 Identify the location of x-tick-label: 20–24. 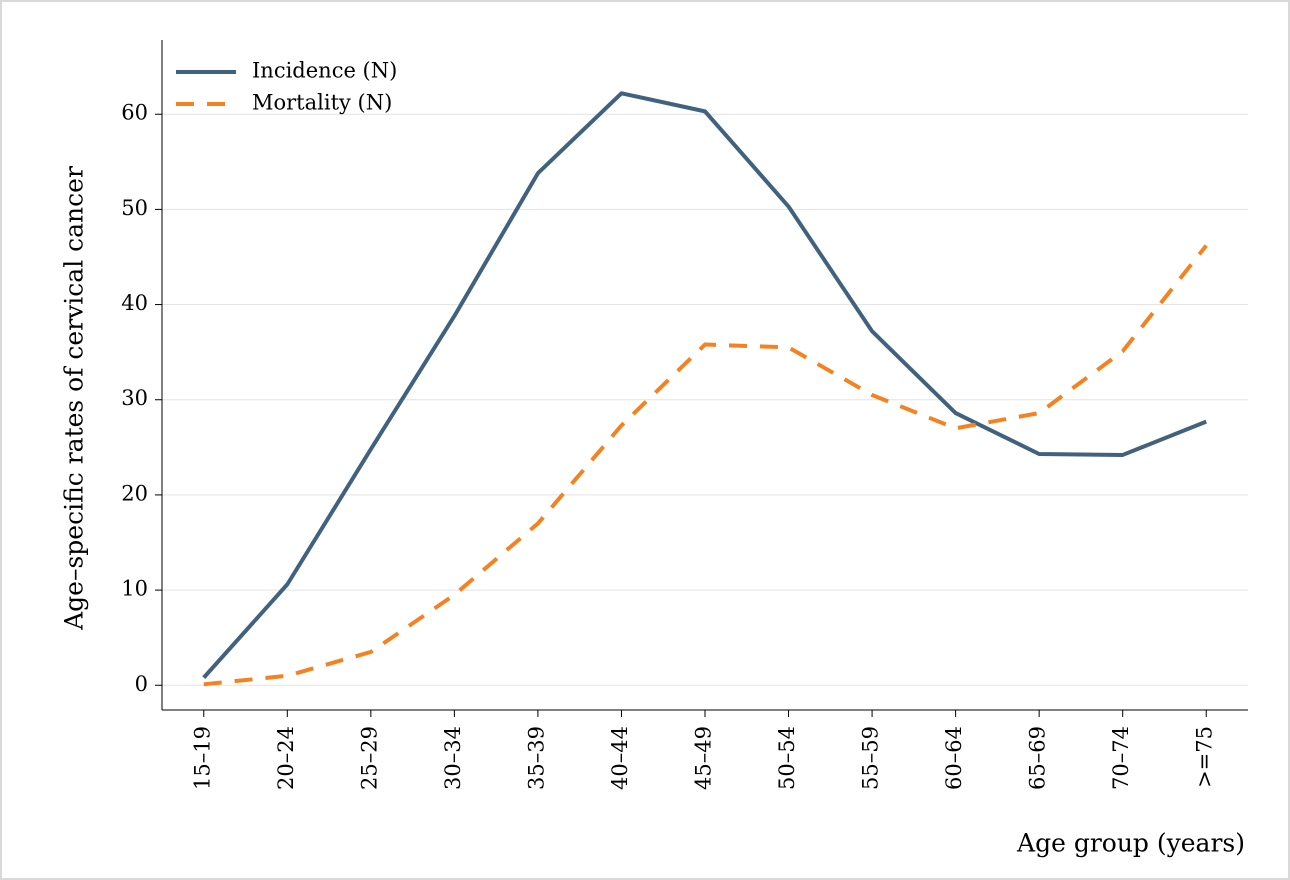
(286, 758).